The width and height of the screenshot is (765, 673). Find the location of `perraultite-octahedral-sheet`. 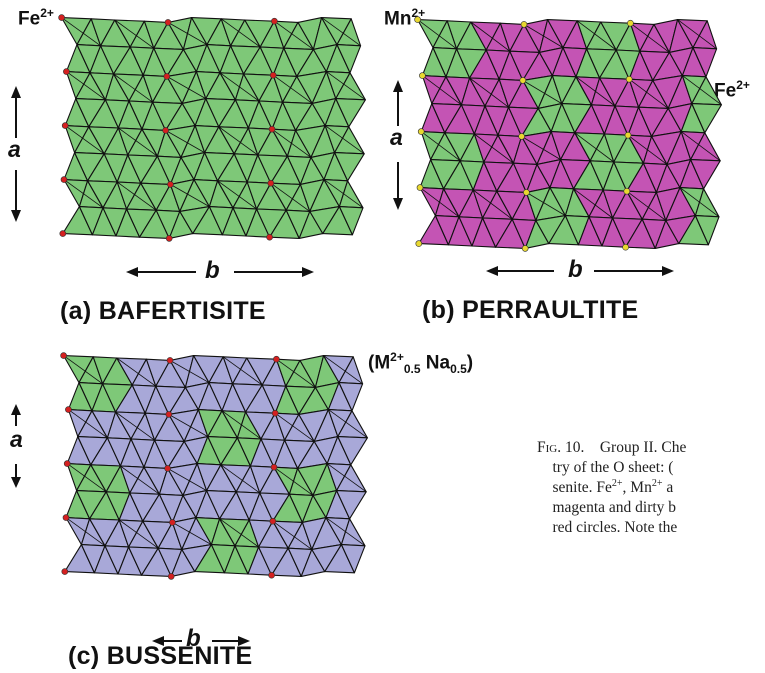

perraultite-octahedral-sheet is located at coordinates (568, 134).